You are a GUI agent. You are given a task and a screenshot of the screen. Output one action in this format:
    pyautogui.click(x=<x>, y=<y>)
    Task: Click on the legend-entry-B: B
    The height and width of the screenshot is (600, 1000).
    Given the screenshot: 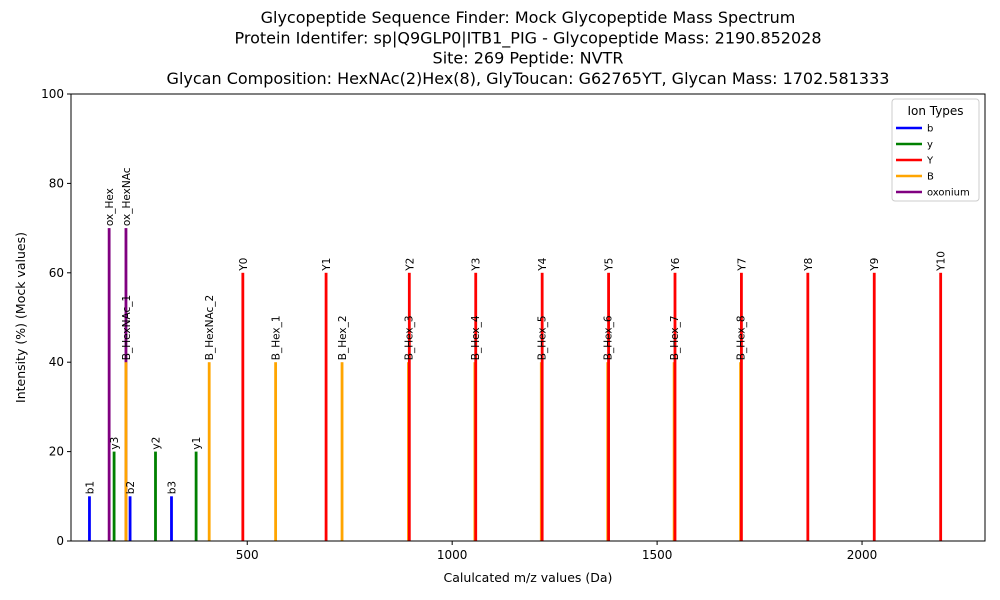 What is the action you would take?
    pyautogui.click(x=930, y=177)
    